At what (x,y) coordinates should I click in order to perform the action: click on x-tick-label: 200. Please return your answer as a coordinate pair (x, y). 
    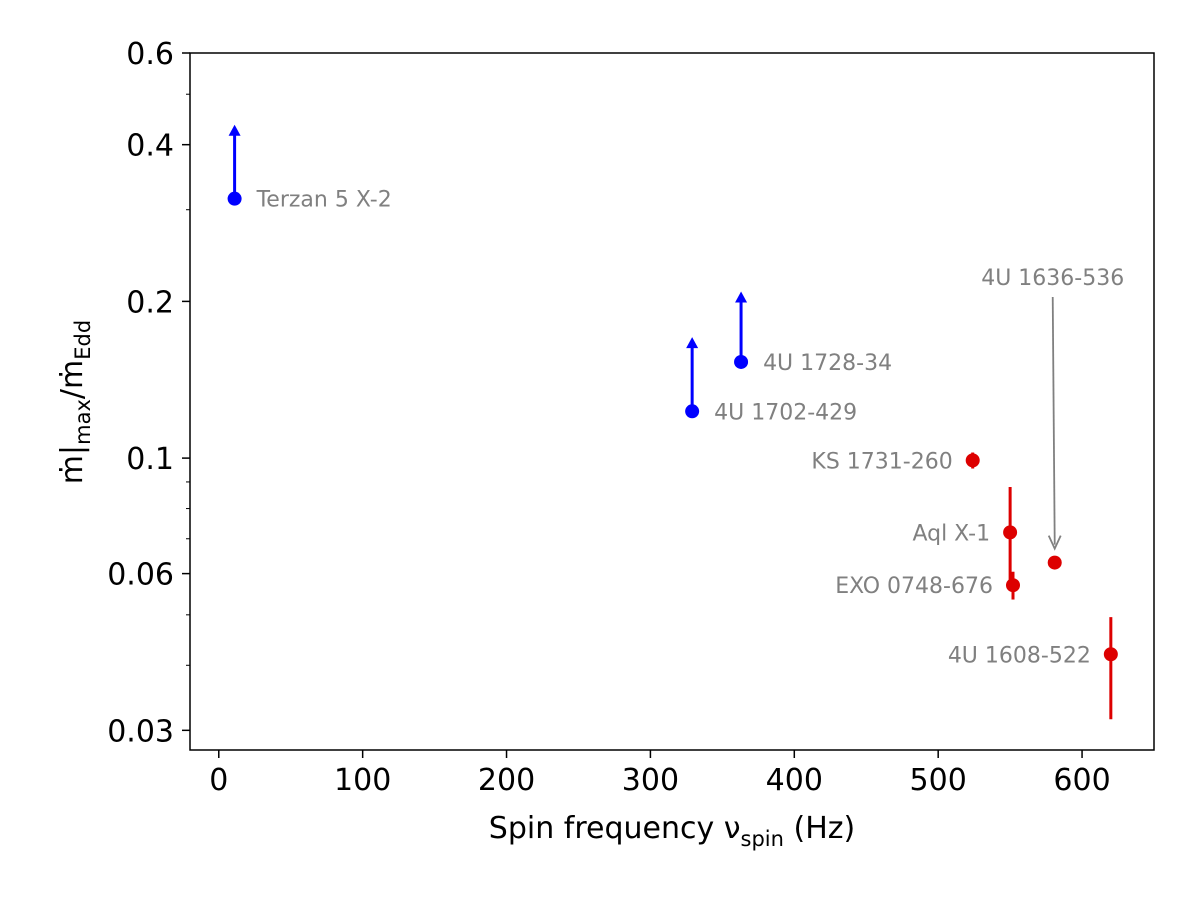
    Looking at the image, I should click on (506, 780).